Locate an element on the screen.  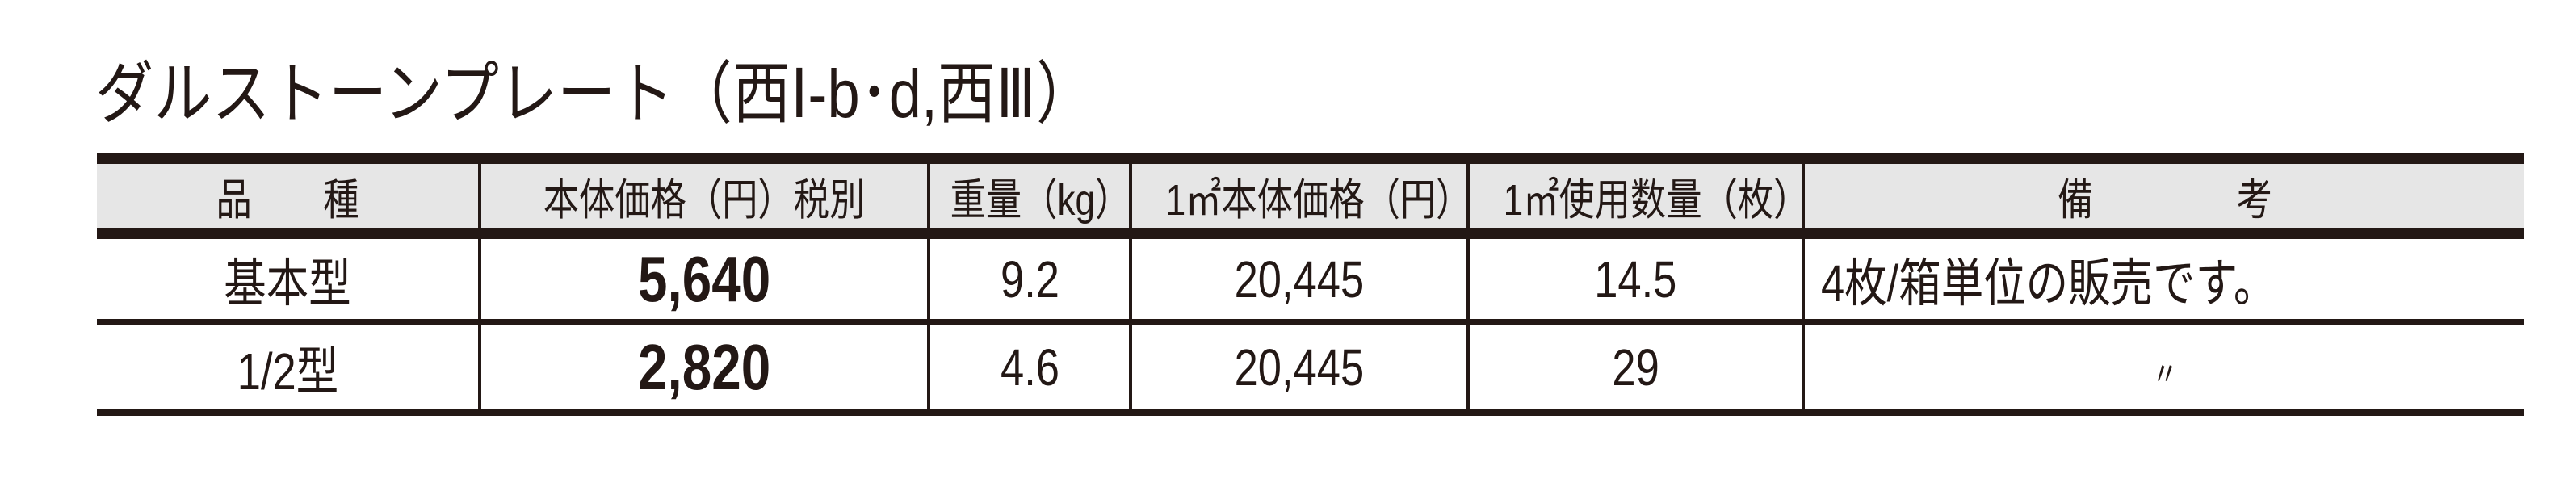
cell-quantity-per-sqm: 14.5 is located at coordinates (1634, 279).